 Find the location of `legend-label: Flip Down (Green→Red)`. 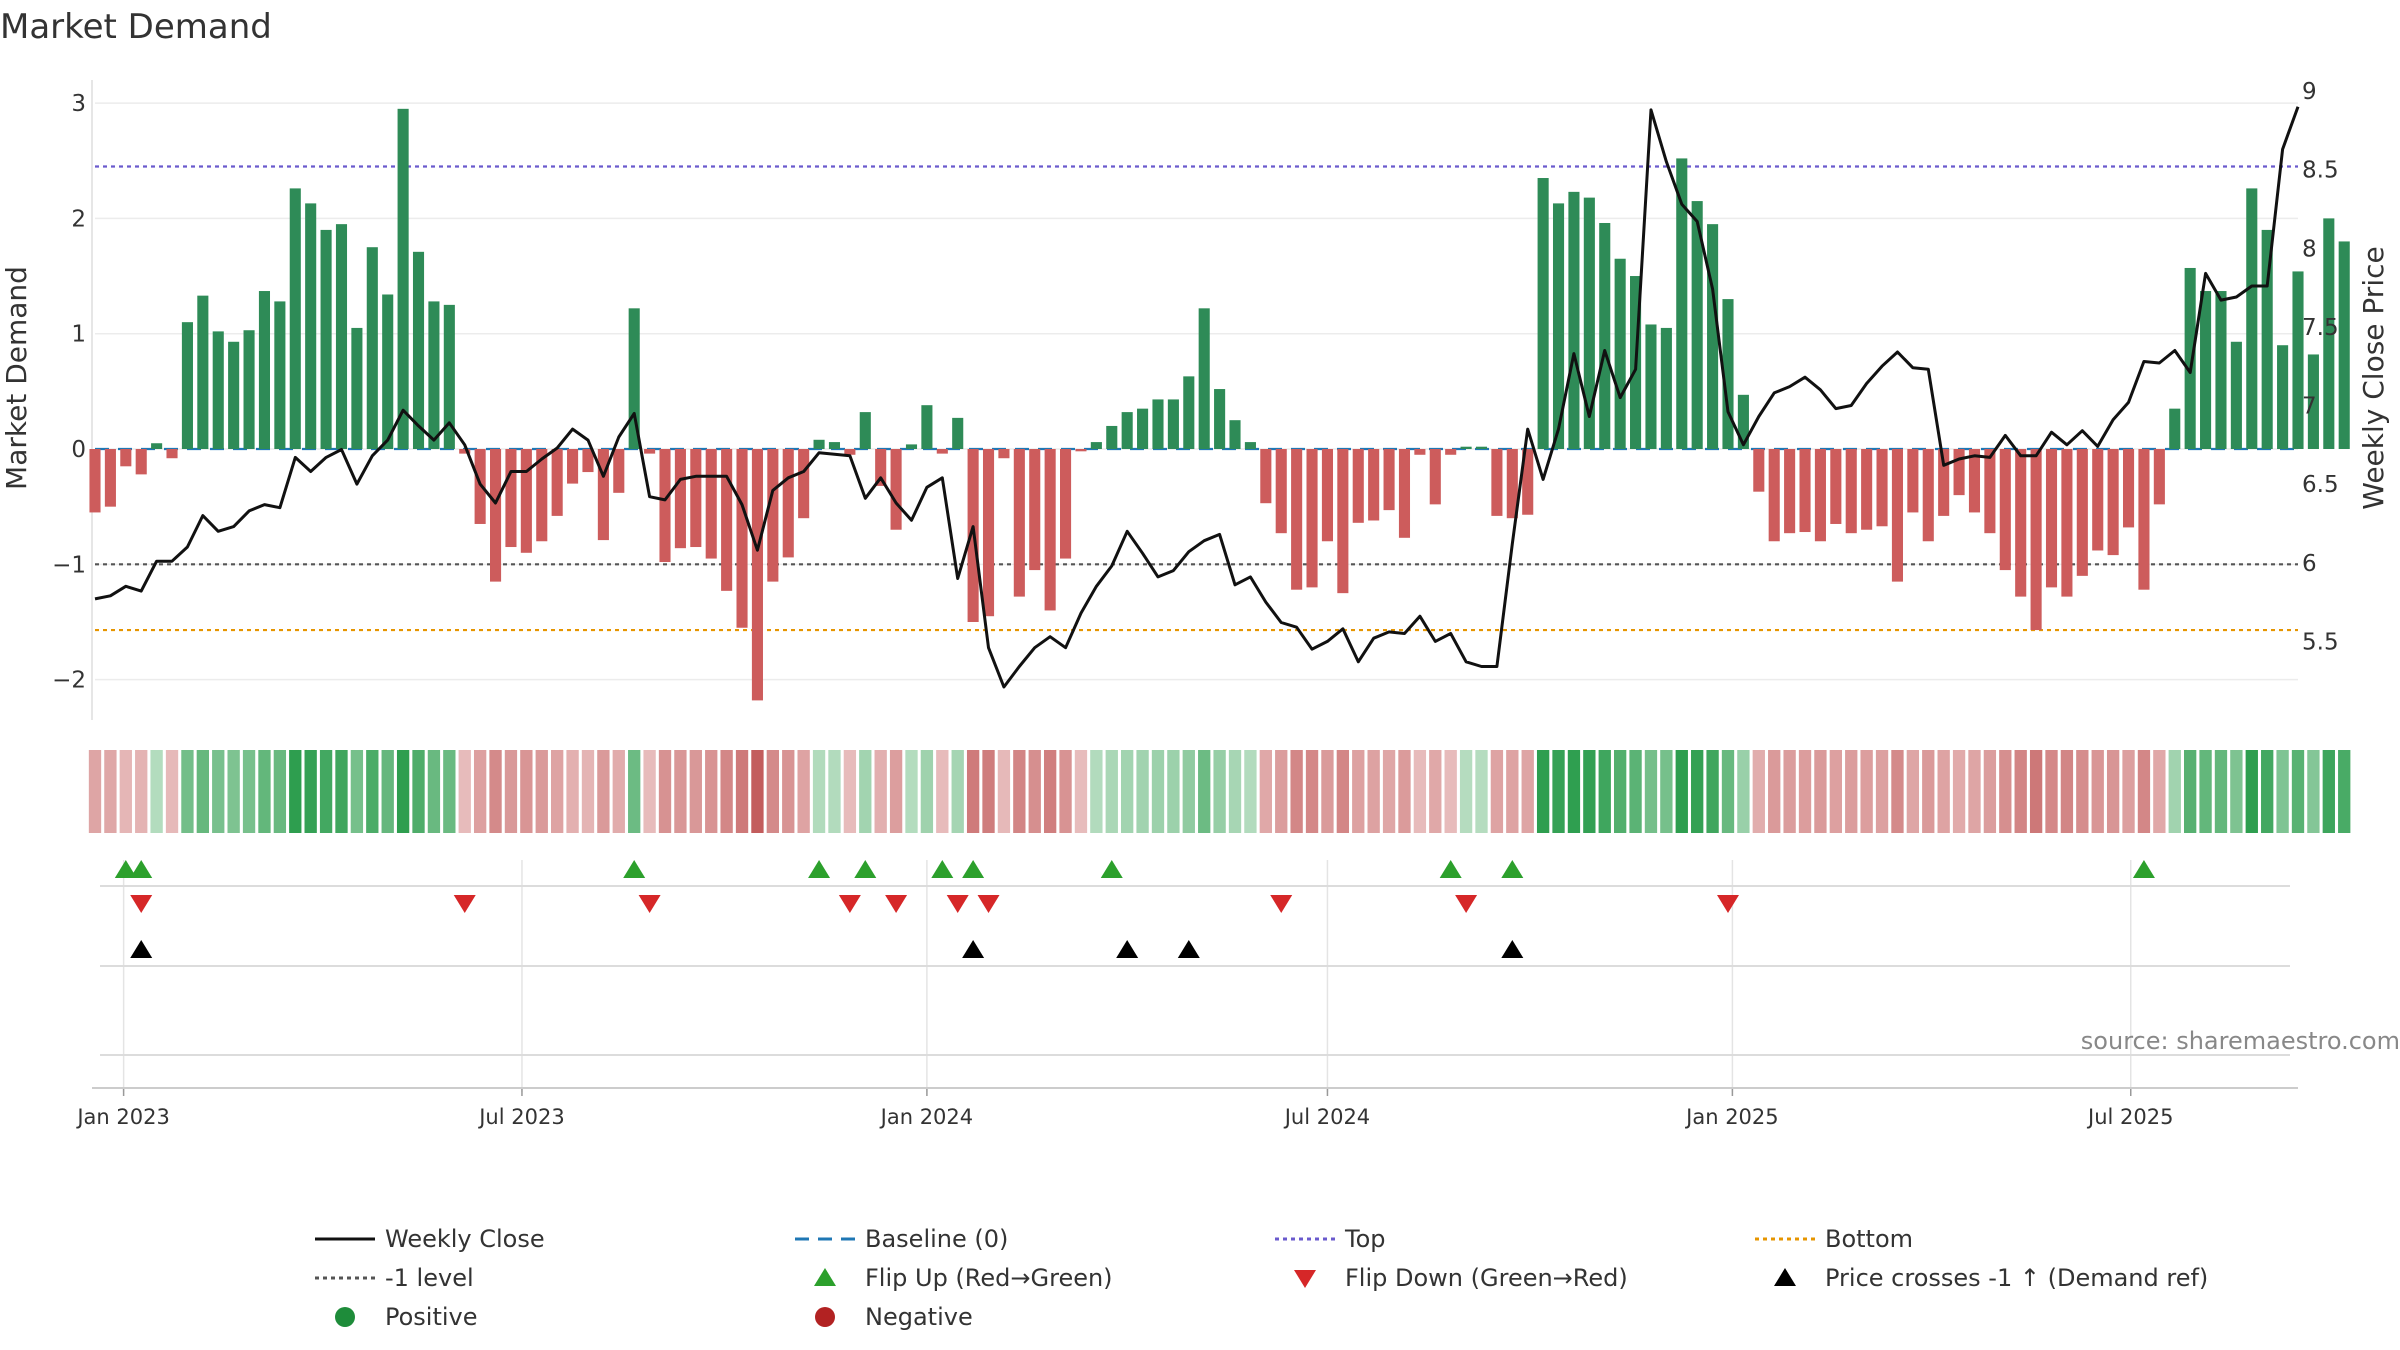

legend-label: Flip Down (Green→Red) is located at coordinates (1486, 1278).